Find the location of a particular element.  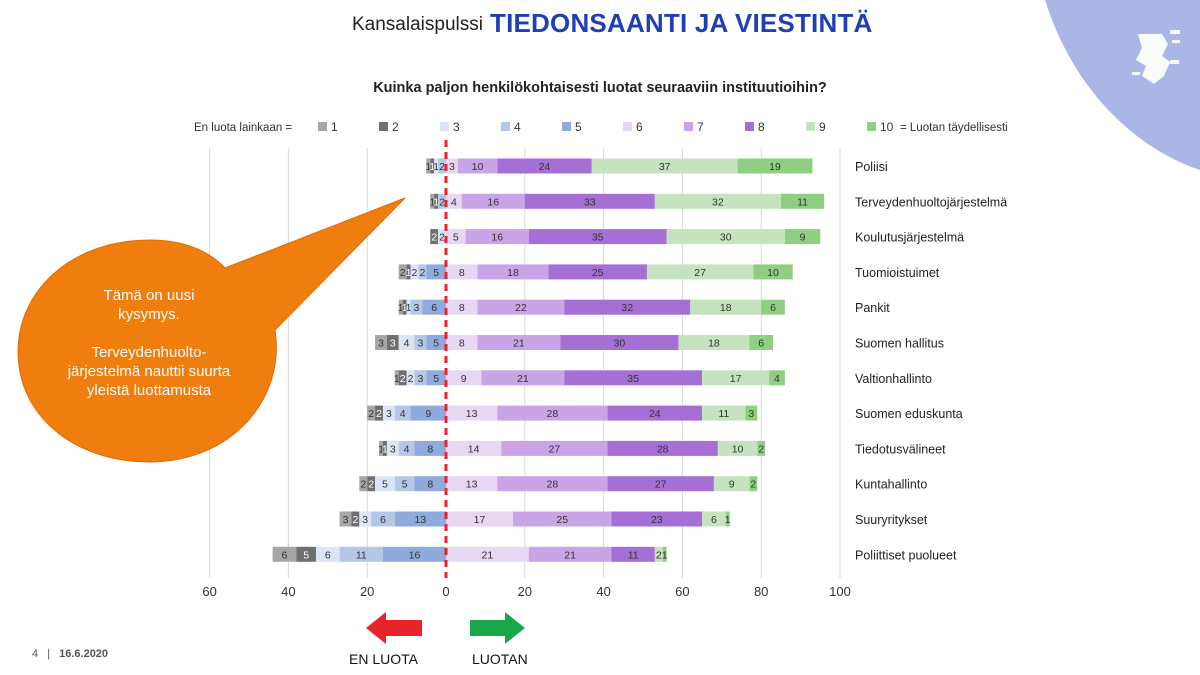

bar-row: 1 2 2 3 5 9 21 35 17 4 Valtionhallinto is located at coordinates (663, 378).